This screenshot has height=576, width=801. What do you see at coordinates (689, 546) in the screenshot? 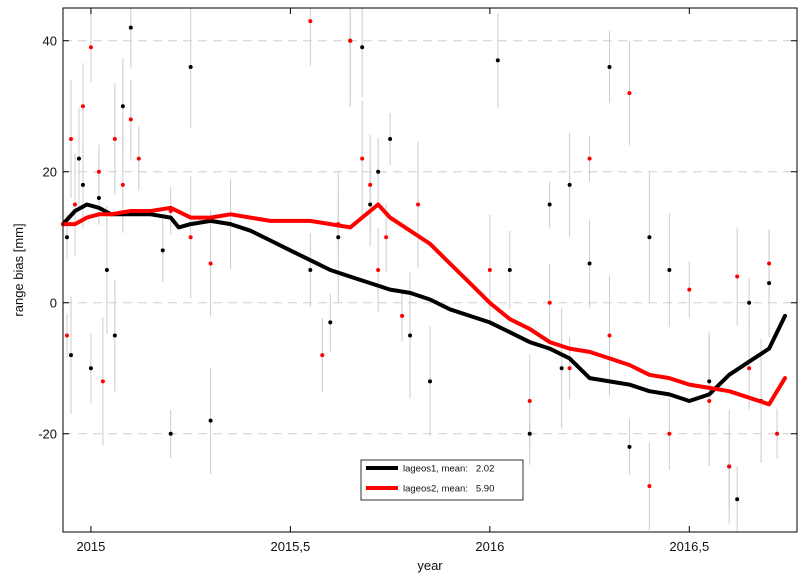
I see `x-tick-label: 2016,5` at bounding box center [689, 546].